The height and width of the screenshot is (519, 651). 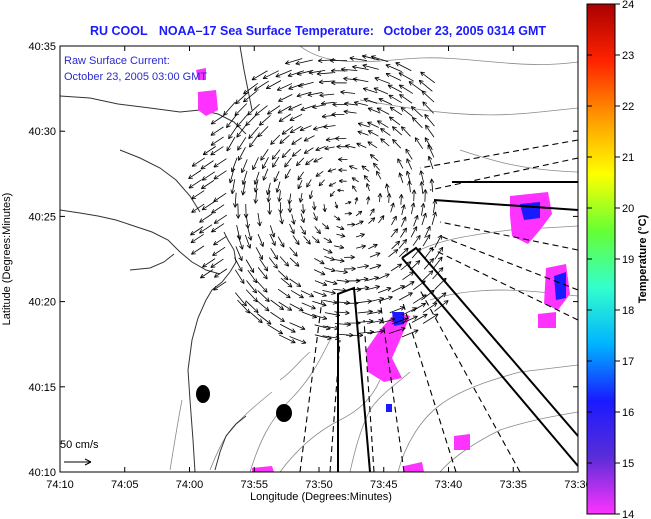 I want to click on y-tick-label: 40:20, so click(x=42, y=303).